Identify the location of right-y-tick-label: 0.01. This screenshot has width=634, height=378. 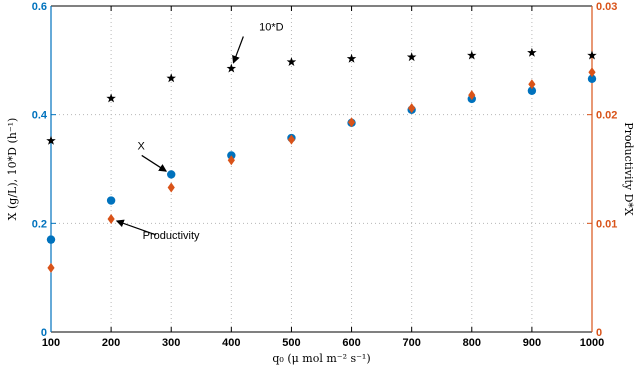
(606, 224).